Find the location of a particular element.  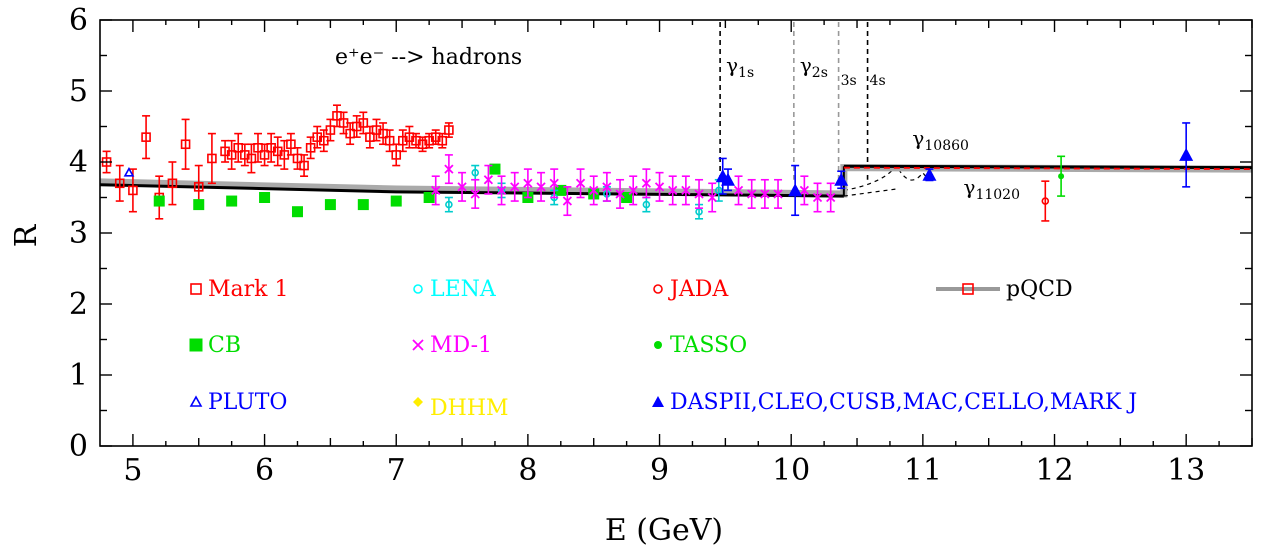

y-tick-label: 6 is located at coordinates (78, 20).